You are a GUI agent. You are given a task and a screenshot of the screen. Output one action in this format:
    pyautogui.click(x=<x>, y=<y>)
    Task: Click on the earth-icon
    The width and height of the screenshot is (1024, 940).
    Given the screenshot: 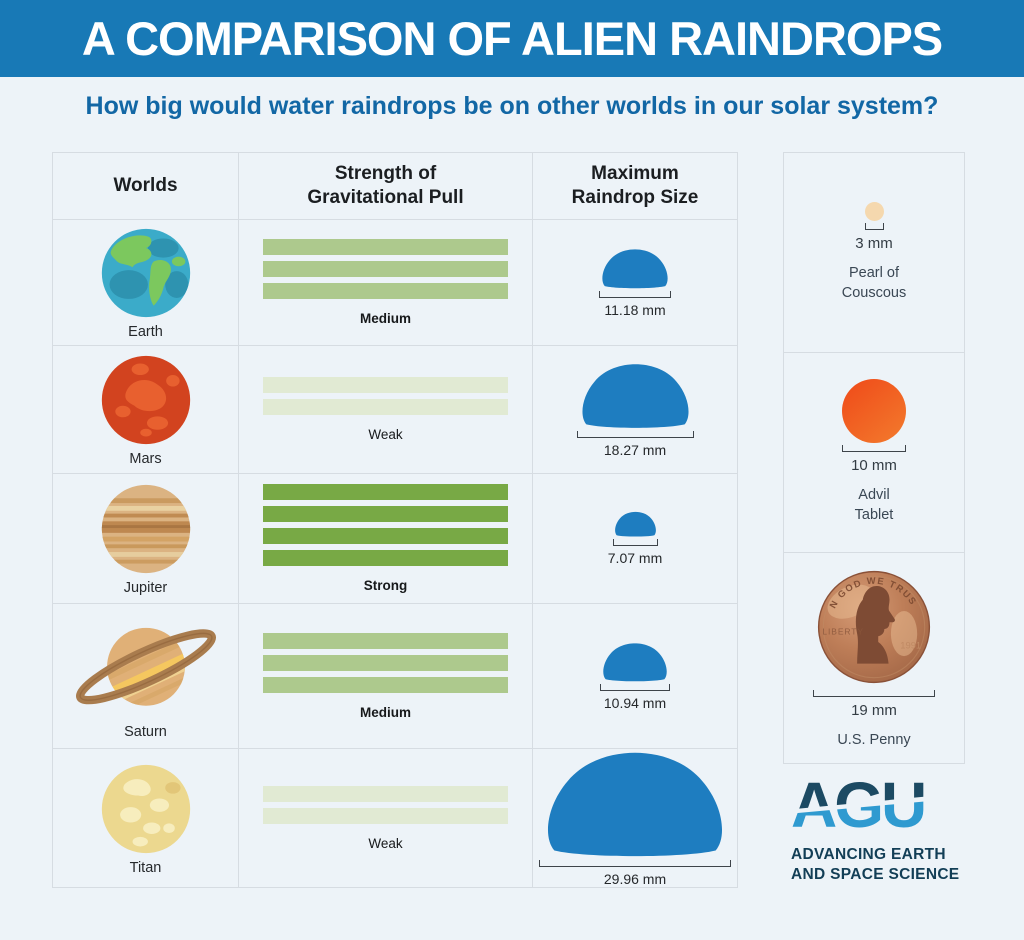 What is the action you would take?
    pyautogui.click(x=145, y=273)
    